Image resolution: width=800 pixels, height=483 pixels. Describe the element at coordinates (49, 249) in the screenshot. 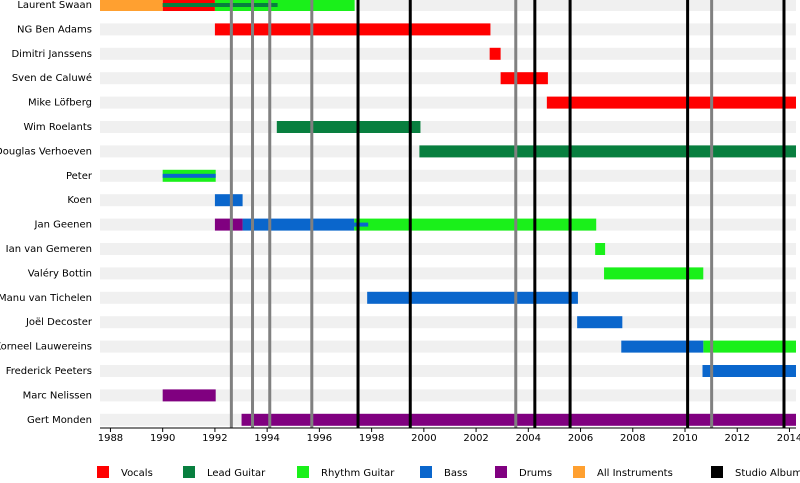

I see `row-label: Ian van Gemeren` at that location.